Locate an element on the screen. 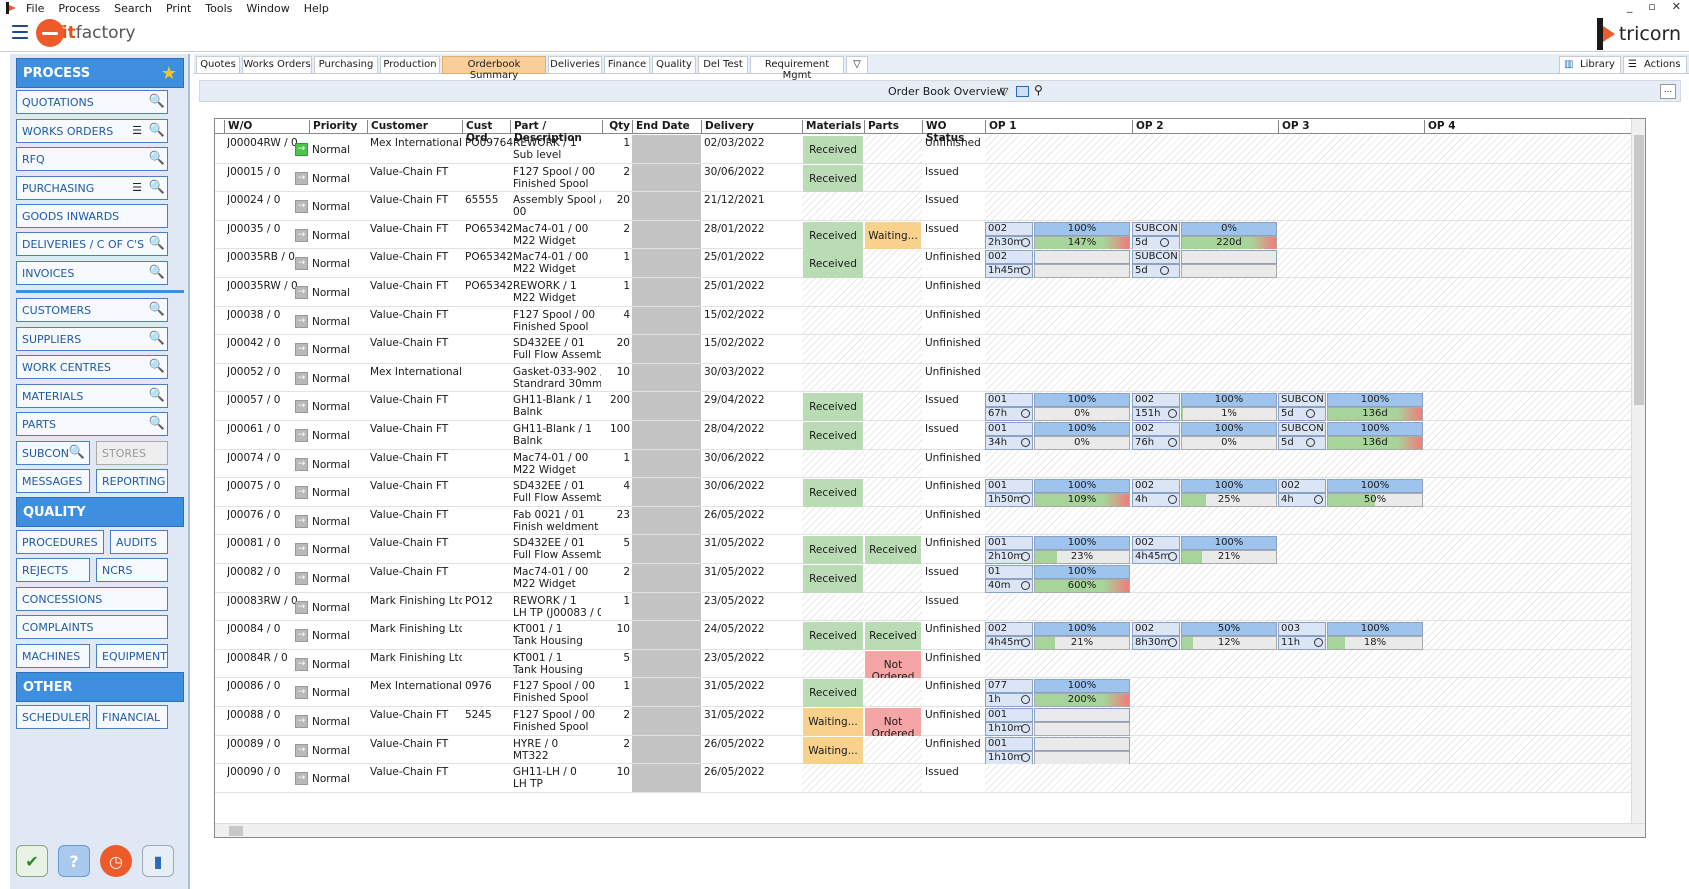  minimize-button: _ is located at coordinates (1629, 6).